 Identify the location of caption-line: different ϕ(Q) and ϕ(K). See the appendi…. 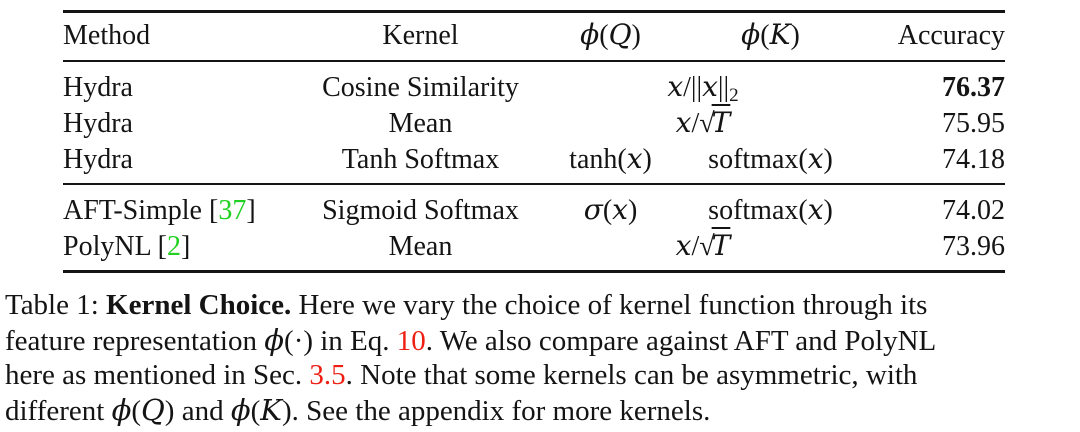
(542, 410).